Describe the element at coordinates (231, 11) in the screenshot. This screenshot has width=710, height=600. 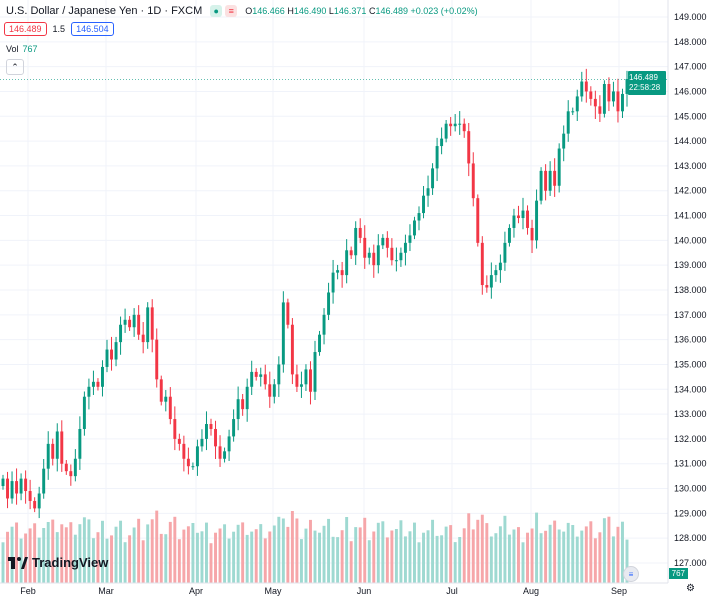
I see `data-delay-icon: ≡` at that location.